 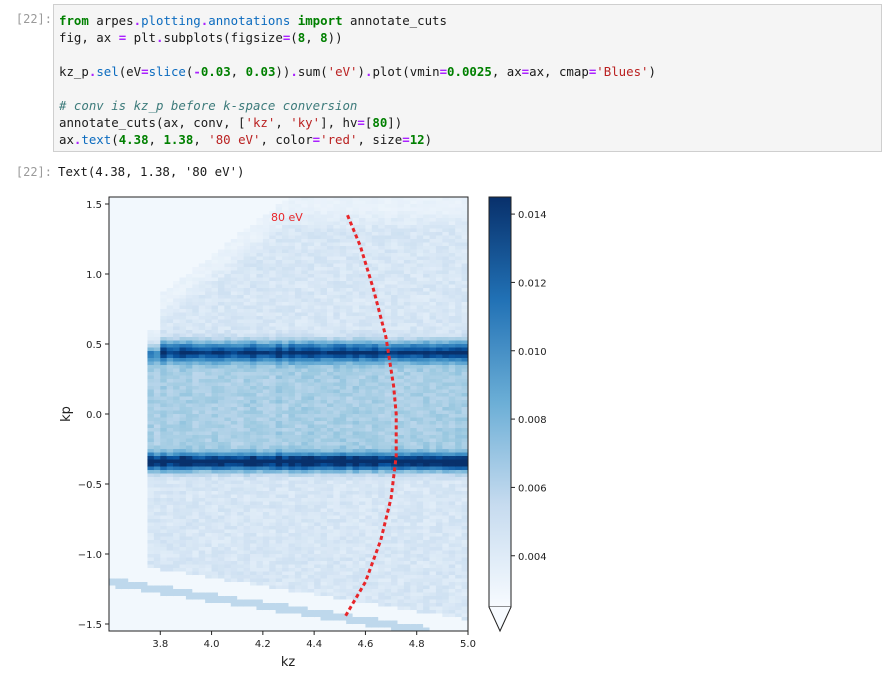 I want to click on code-token: ,, so click(x=313, y=37).